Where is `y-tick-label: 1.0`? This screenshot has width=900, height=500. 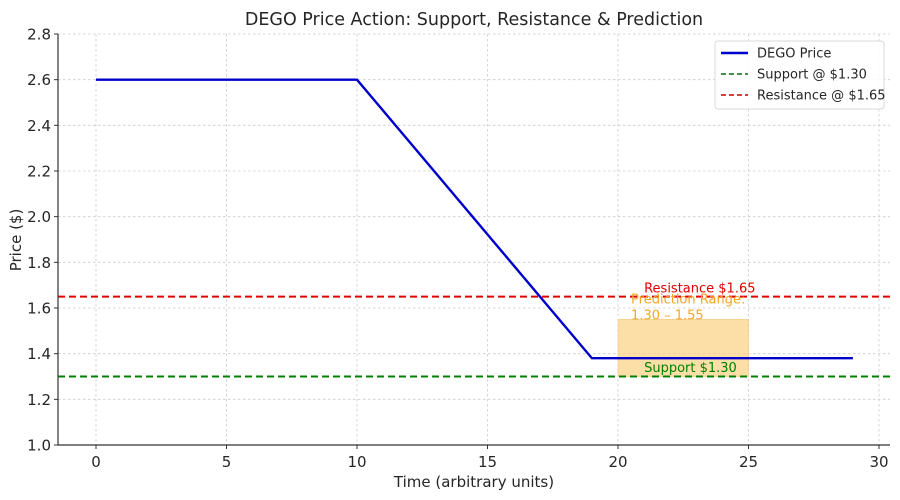 y-tick-label: 1.0 is located at coordinates (39, 446).